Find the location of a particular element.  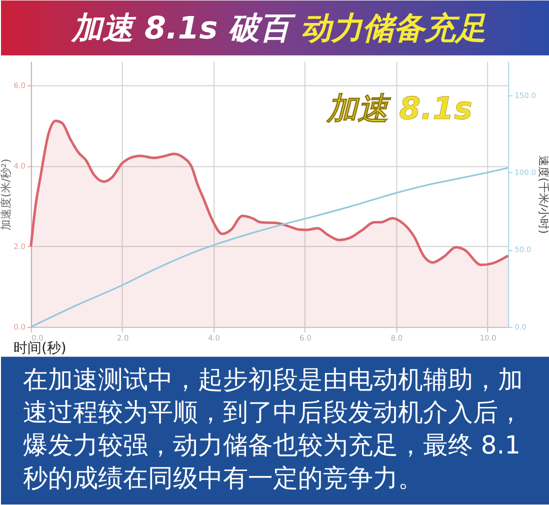

x-axis-title: 时间(秒) is located at coordinates (39, 348).